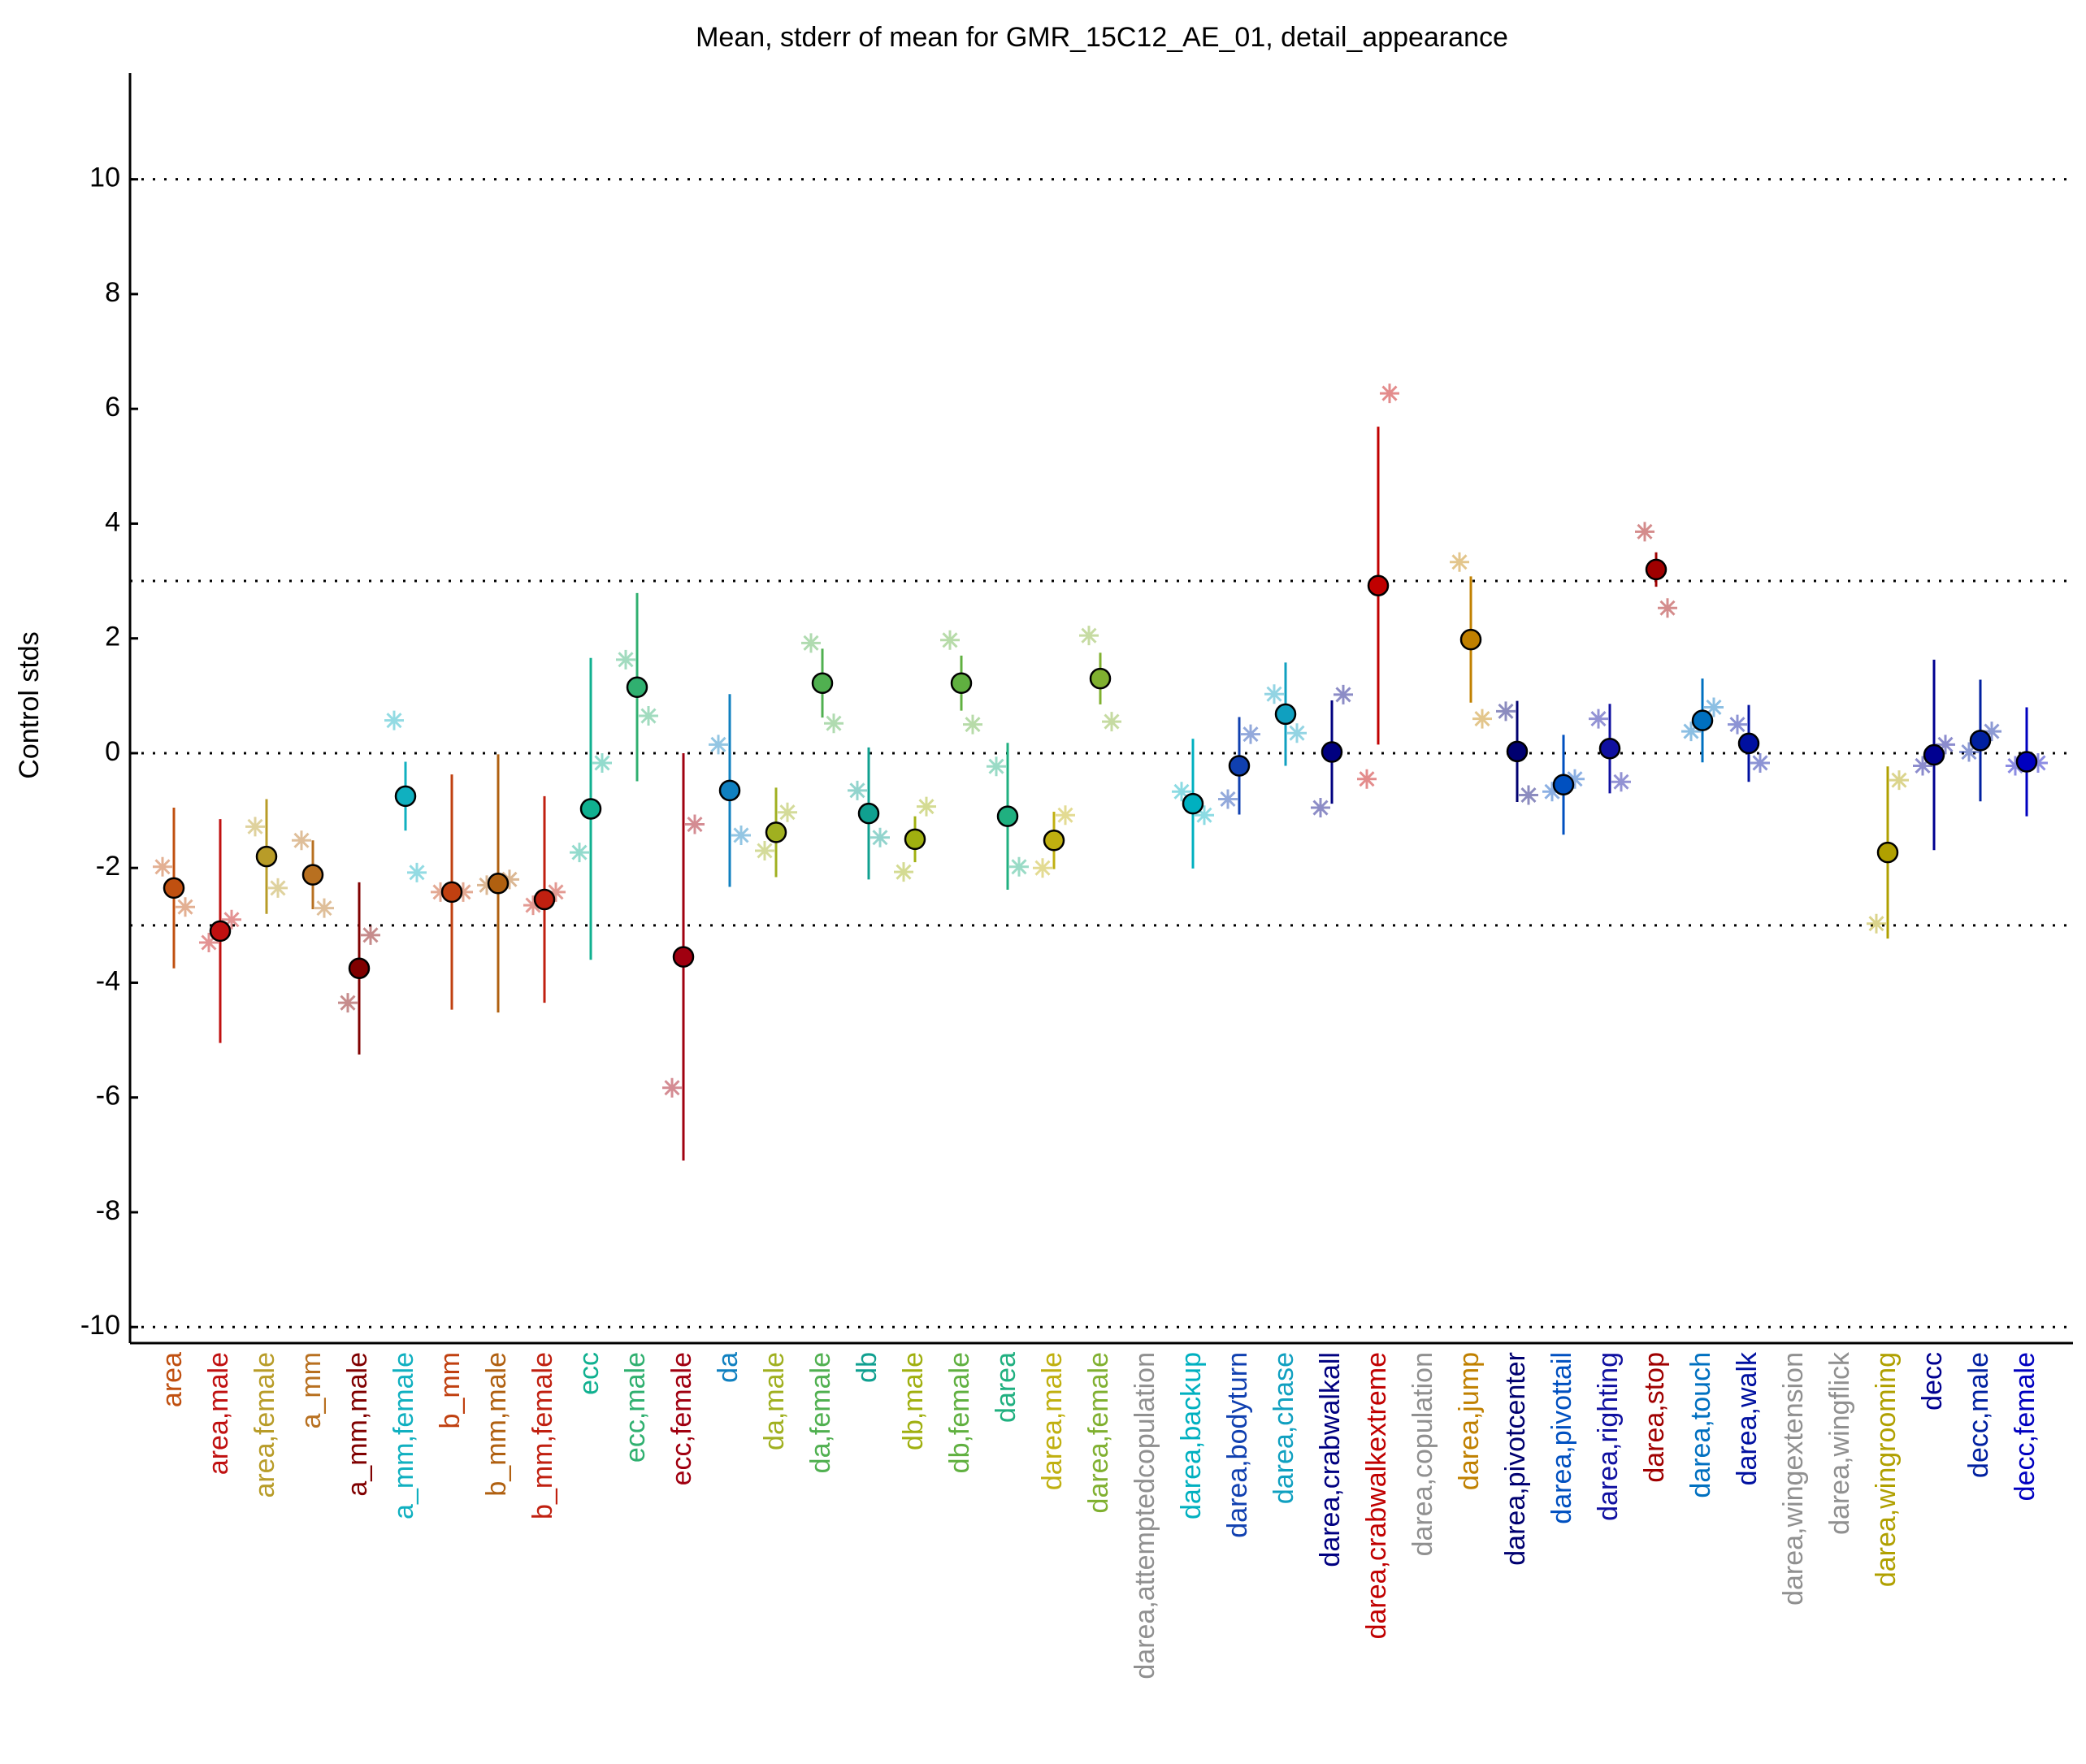  What do you see at coordinates (112, 521) in the screenshot?
I see `y-tick-label: 4` at bounding box center [112, 521].